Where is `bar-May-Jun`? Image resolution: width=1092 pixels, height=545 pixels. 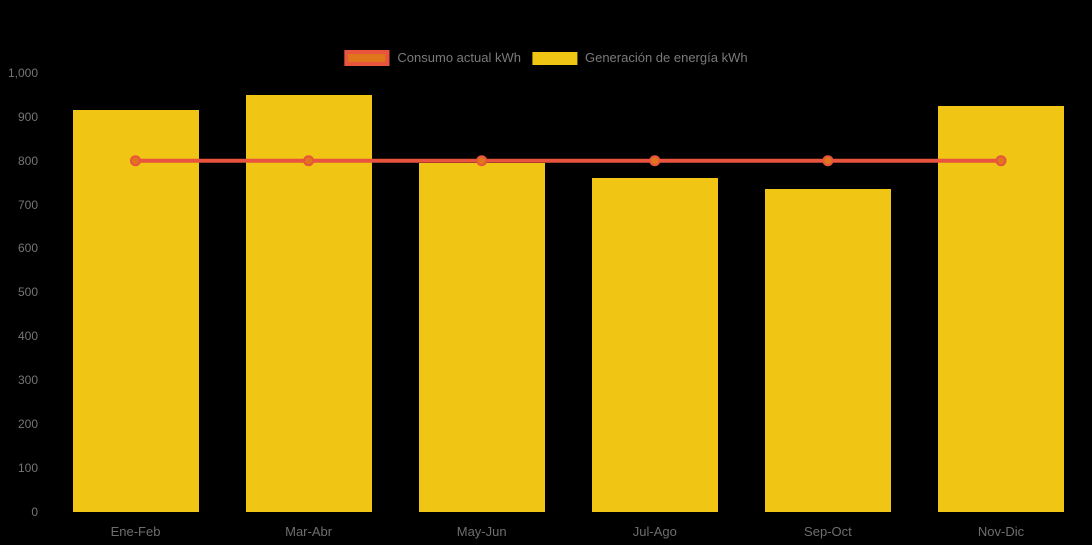 bar-May-Jun is located at coordinates (481, 337).